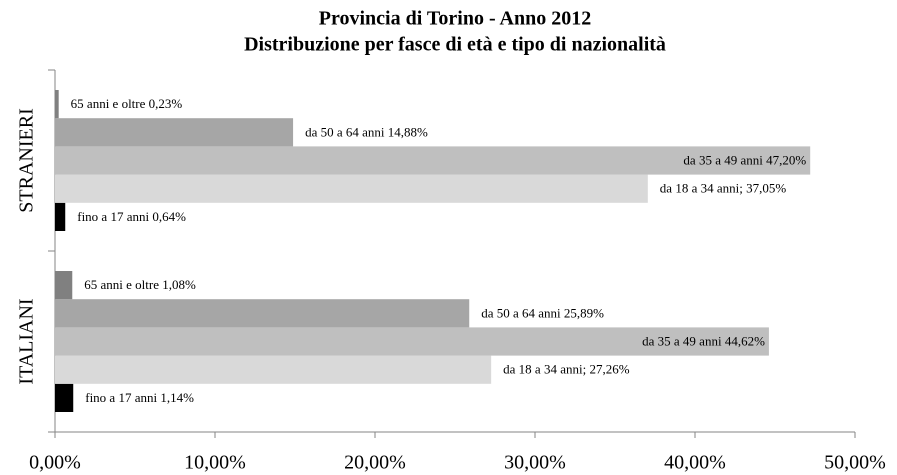  I want to click on x-tick-label: 40,00%, so click(695, 463).